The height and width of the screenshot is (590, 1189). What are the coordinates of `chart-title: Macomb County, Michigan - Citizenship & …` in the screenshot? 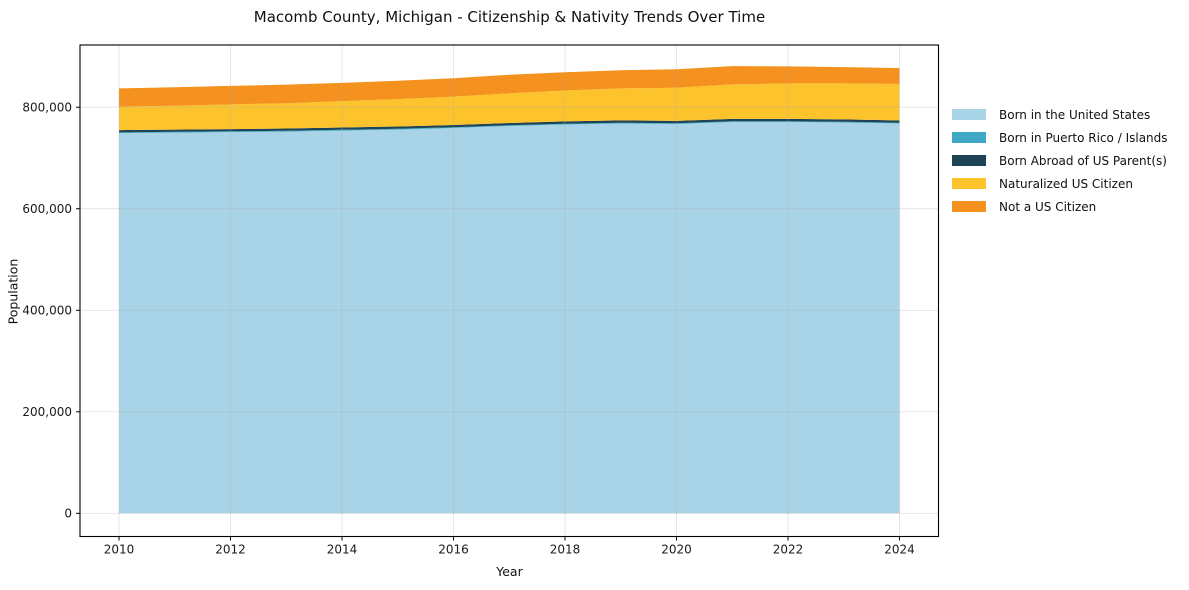 It's located at (509, 17).